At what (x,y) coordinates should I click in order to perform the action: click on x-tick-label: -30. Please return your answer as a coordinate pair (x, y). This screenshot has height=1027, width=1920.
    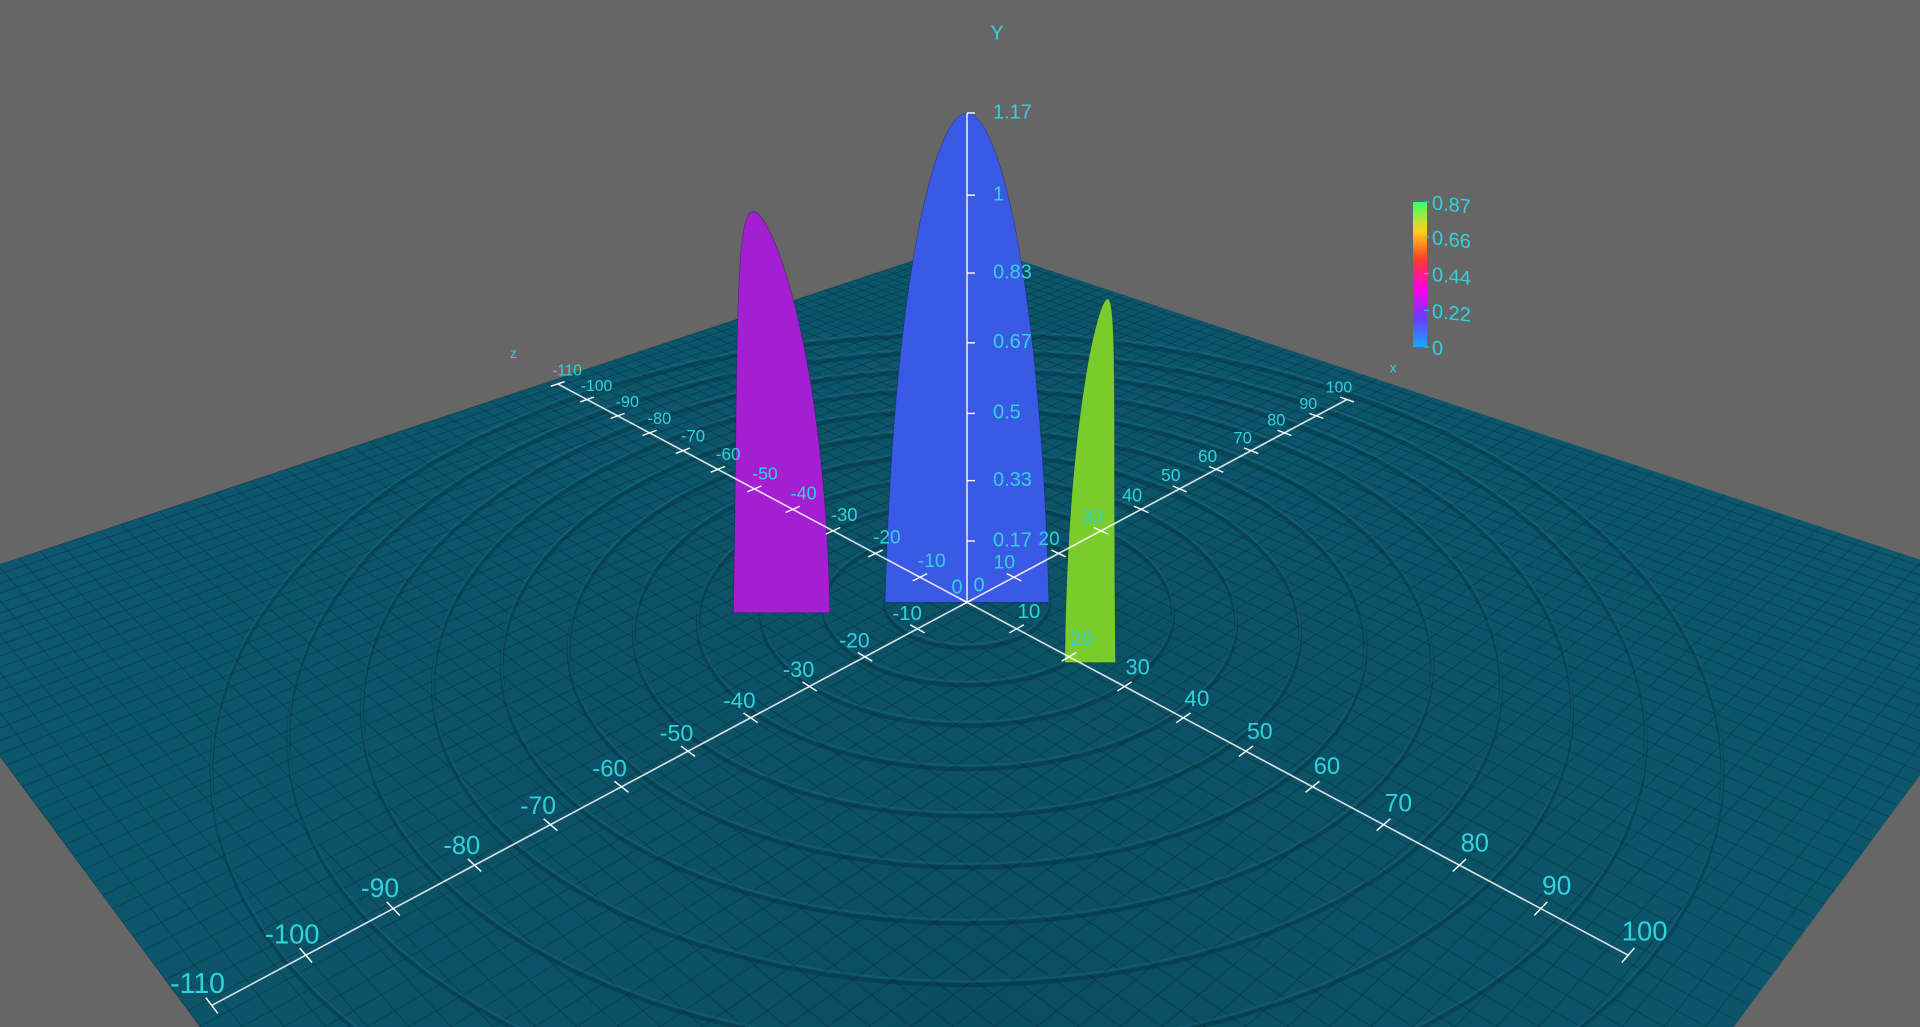
    Looking at the image, I should click on (798, 669).